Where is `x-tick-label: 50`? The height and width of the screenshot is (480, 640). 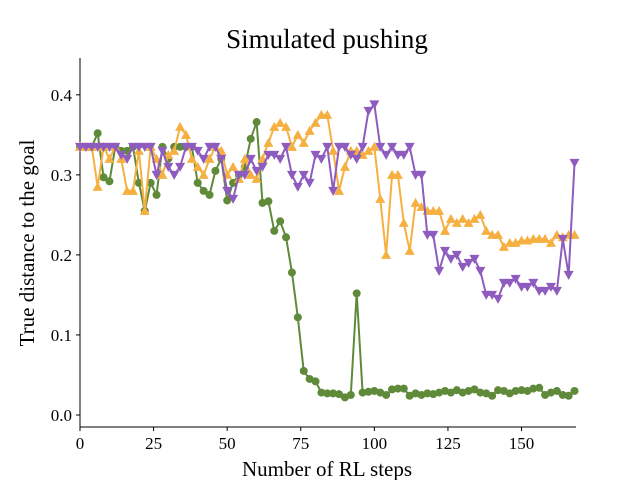
x-tick-label: 50 is located at coordinates (227, 443).